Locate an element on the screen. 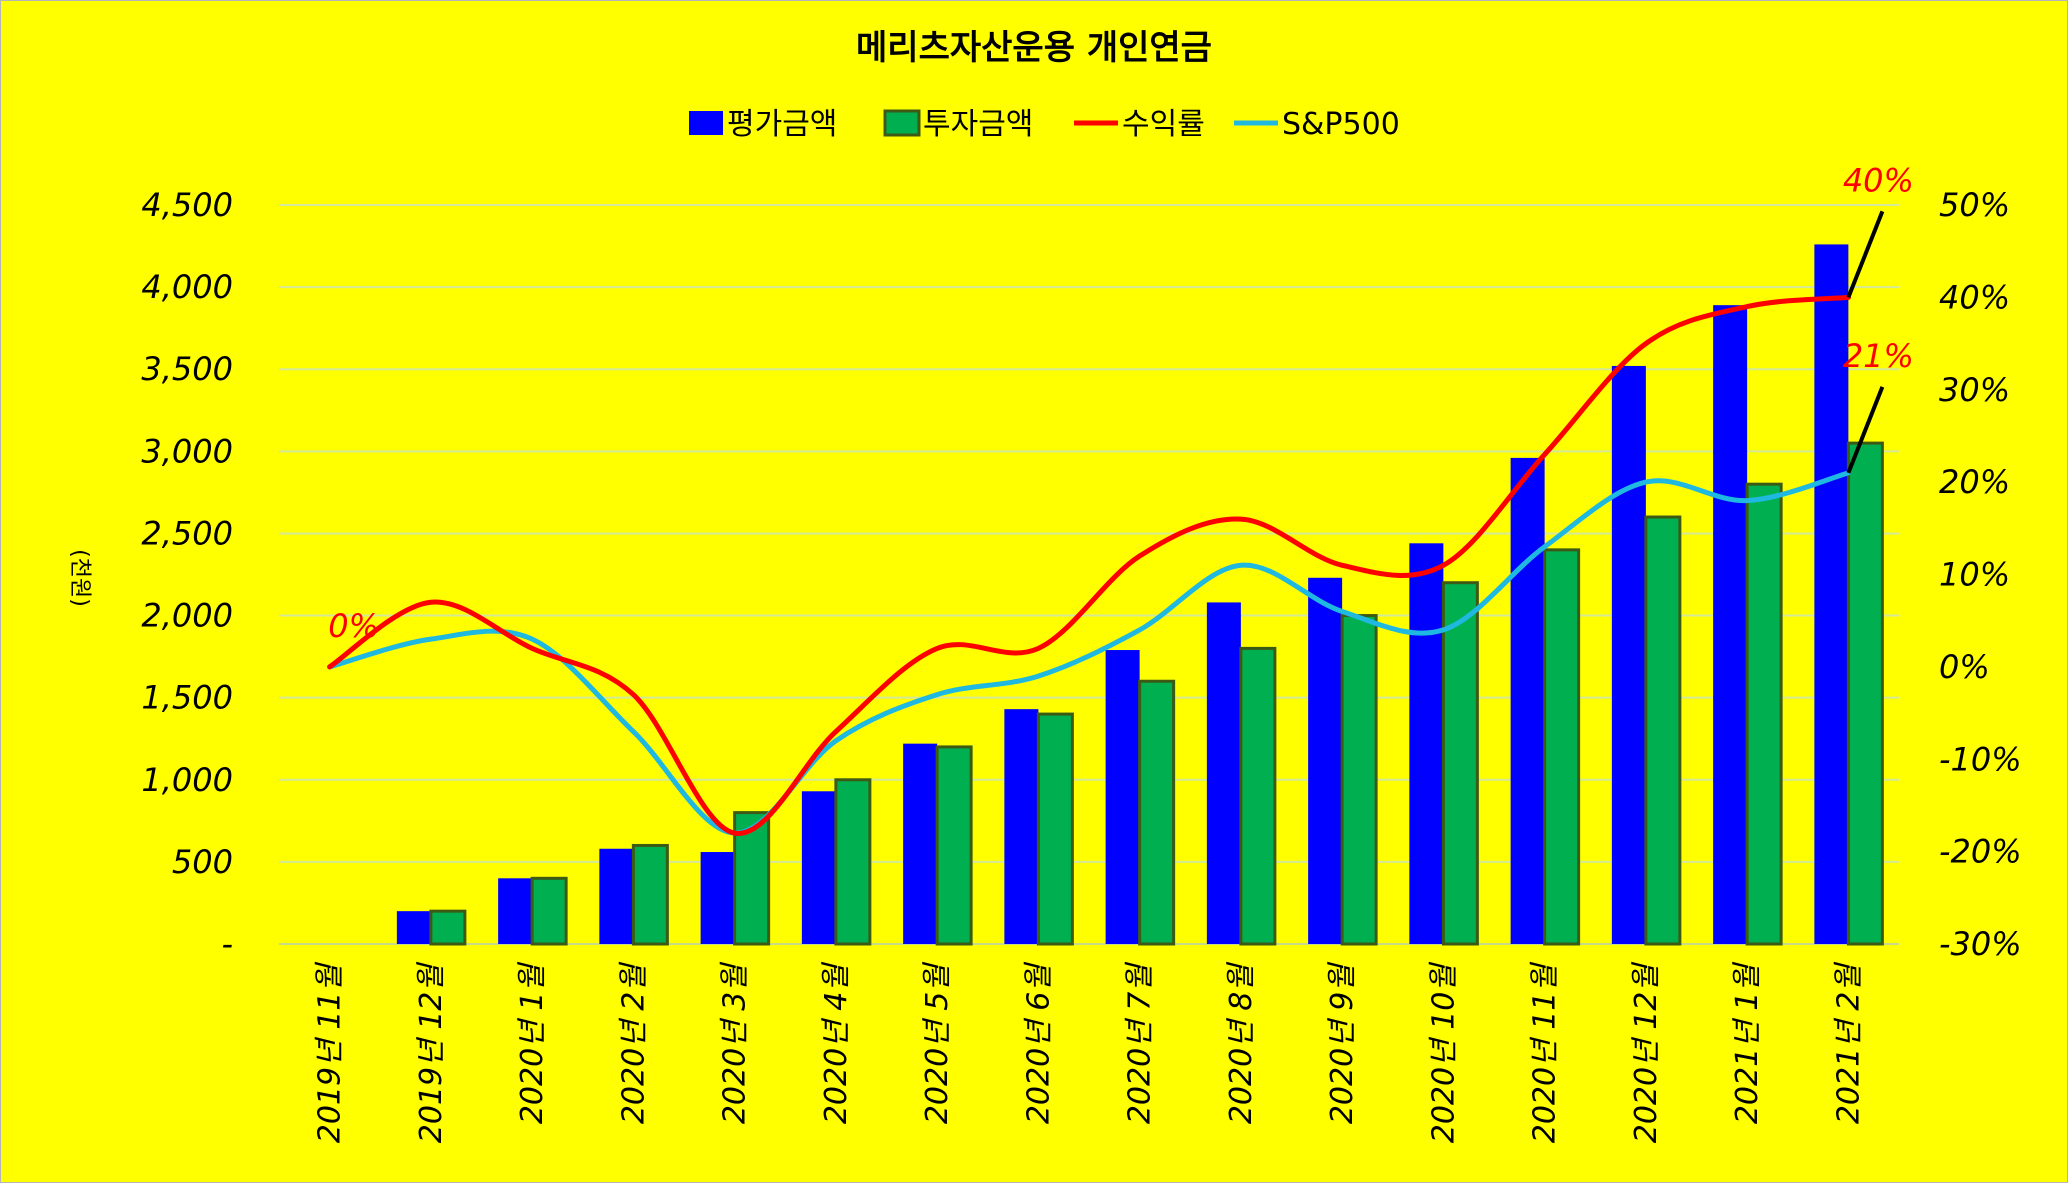 The width and height of the screenshot is (2068, 1183). y-left-tick: 2,500 is located at coordinates (187, 533).